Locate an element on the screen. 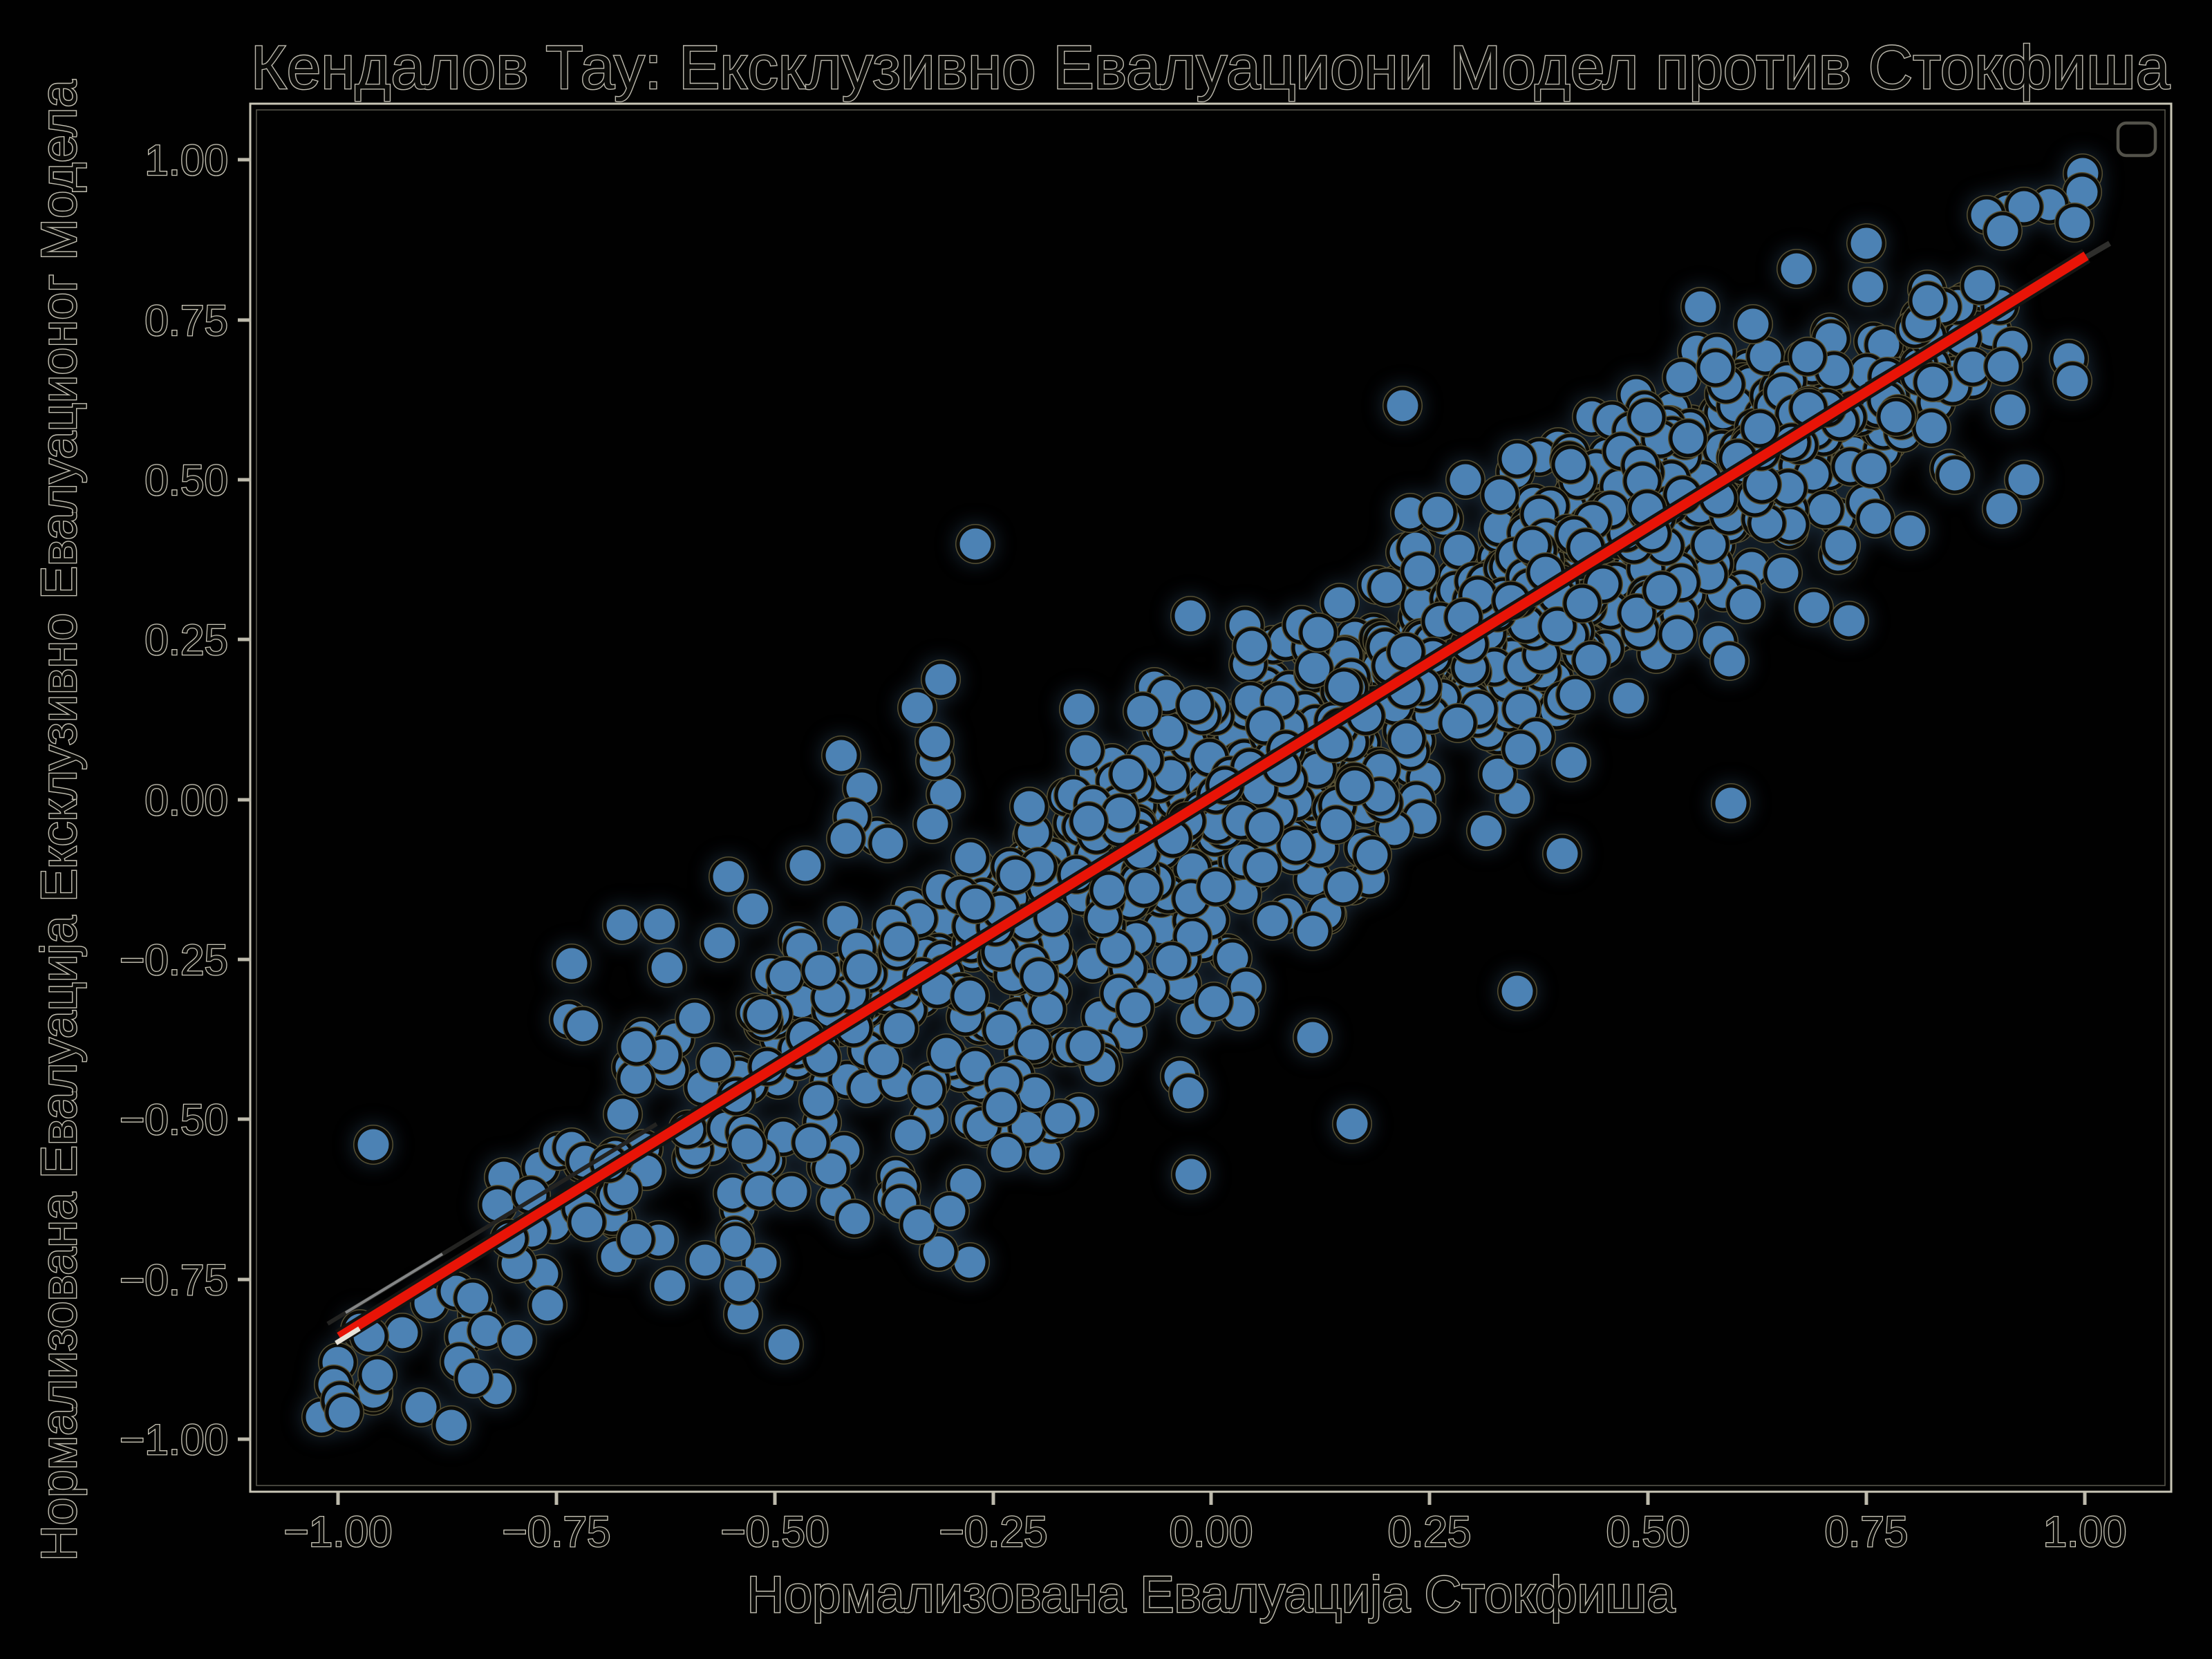 The height and width of the screenshot is (1659, 2212). svg-text:Нормализована Евалуација Стокф: Нормализована Евалуација Стокфиша is located at coordinates (1211, 1595).